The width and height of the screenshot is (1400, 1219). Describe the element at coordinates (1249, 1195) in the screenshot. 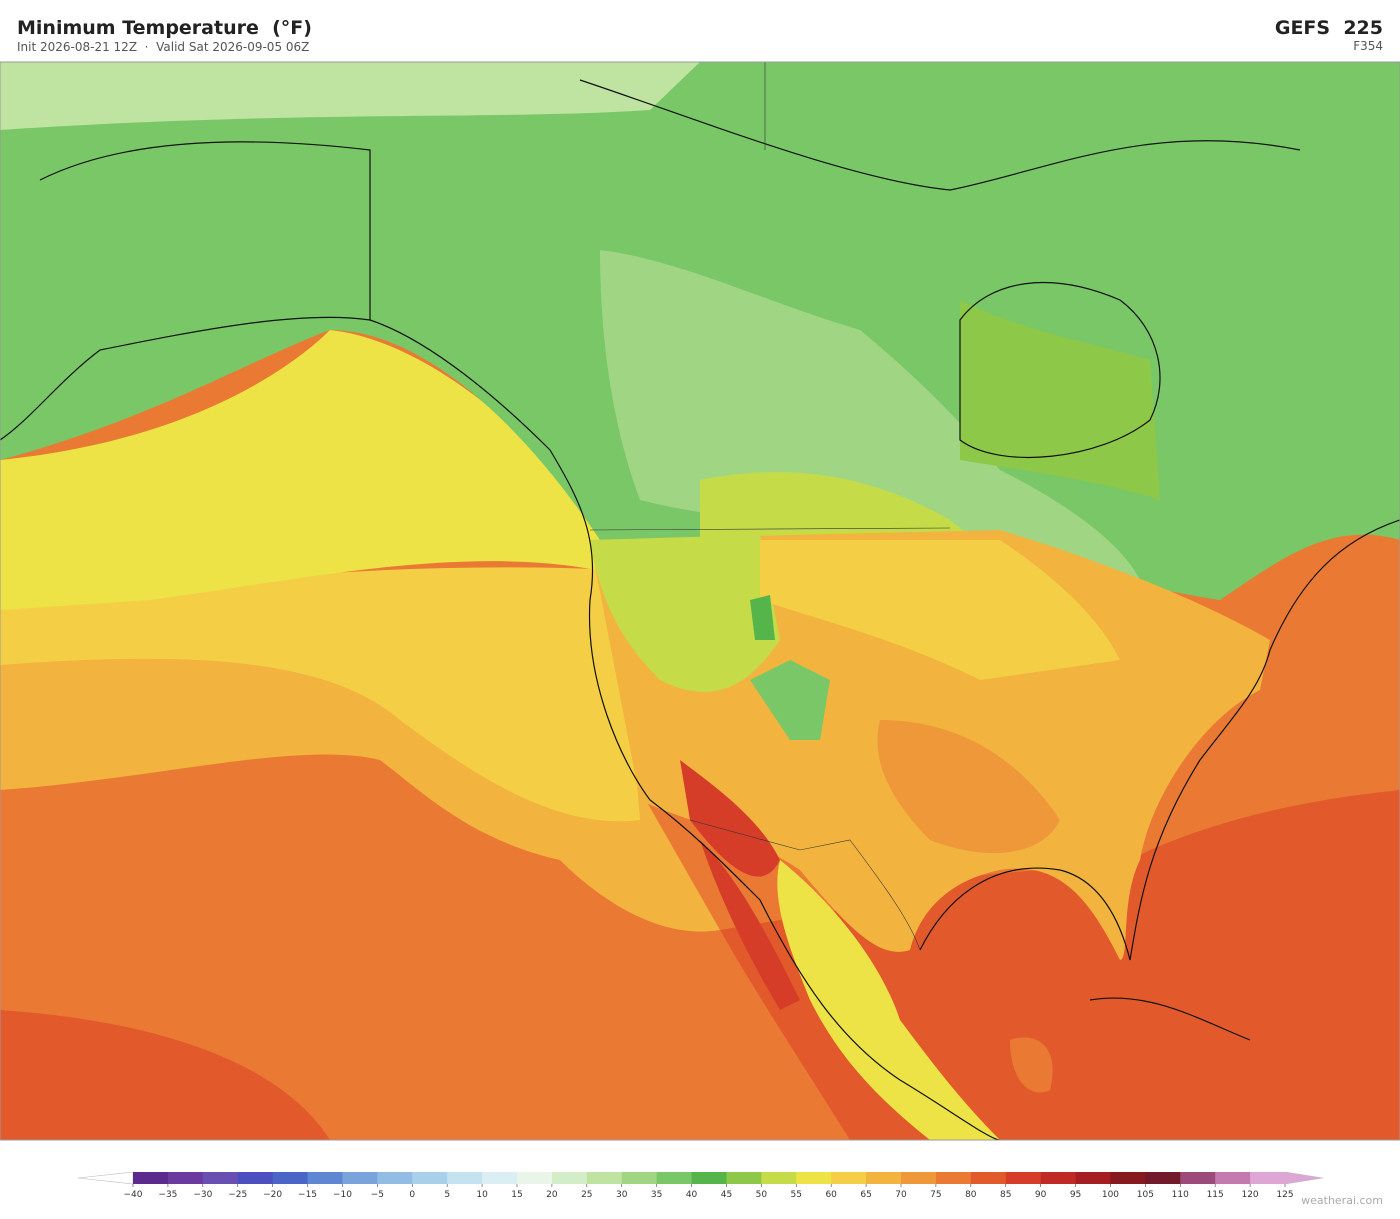

I see `colorbar-tick-label: 120` at that location.